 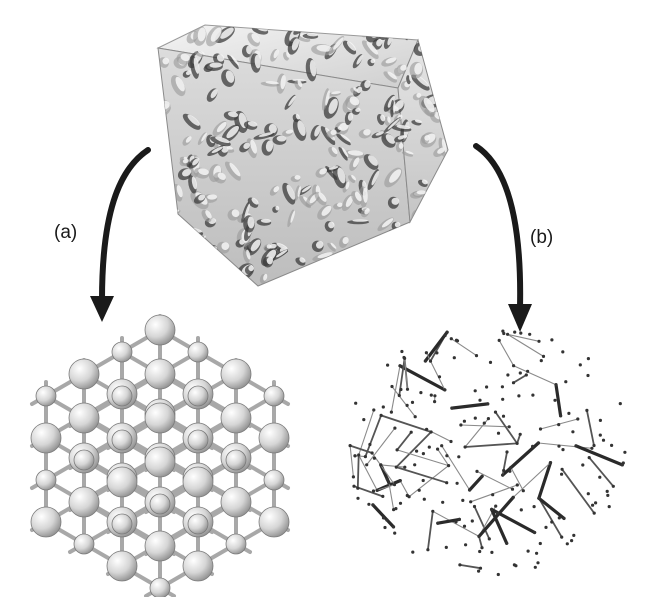 I want to click on label-b: (b), so click(x=541, y=237).